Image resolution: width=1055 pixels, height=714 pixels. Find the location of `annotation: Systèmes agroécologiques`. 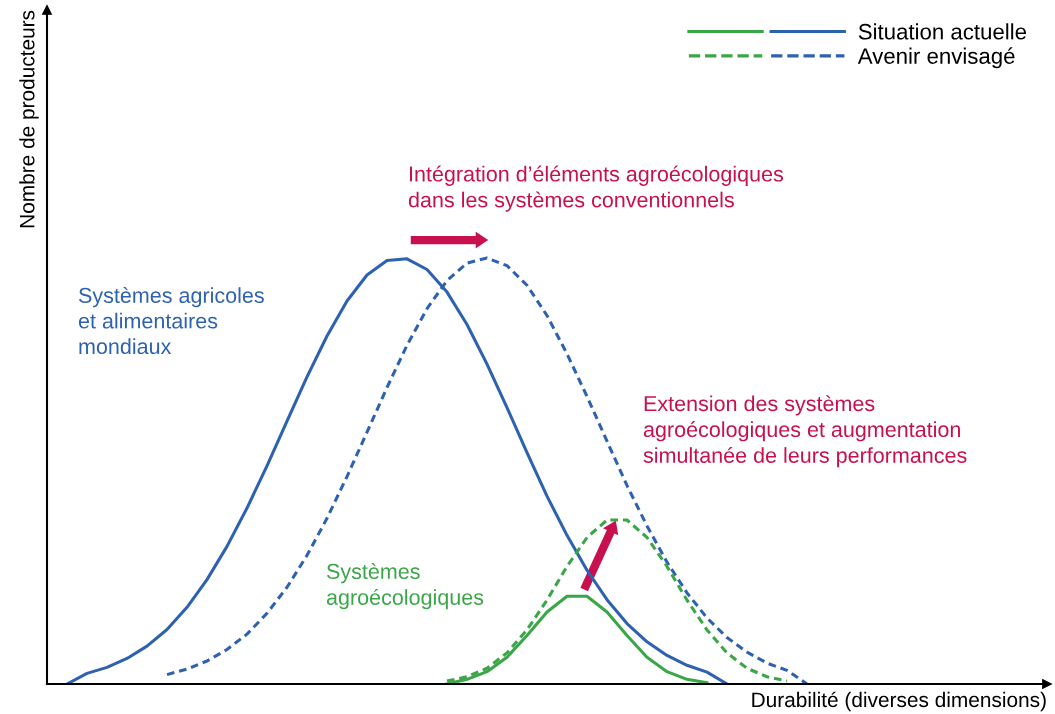

annotation: Systèmes agroécologiques is located at coordinates (405, 586).